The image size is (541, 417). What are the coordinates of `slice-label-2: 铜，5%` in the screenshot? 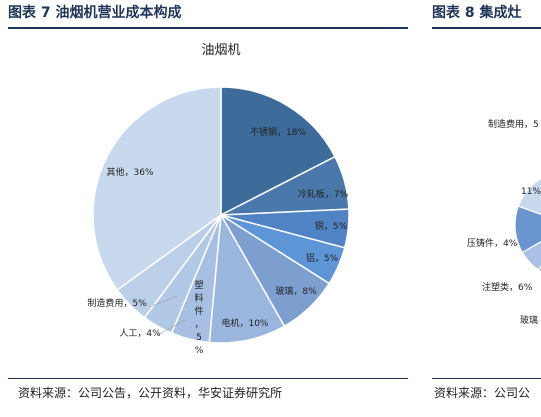 It's located at (331, 226).